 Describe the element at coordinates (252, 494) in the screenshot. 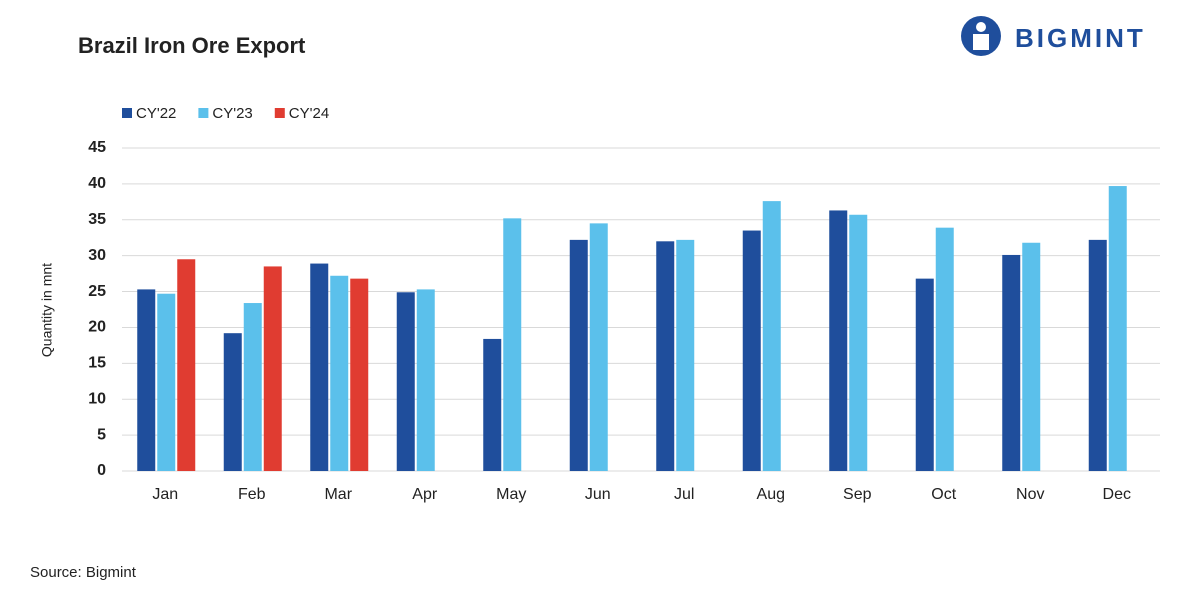

I see `x-tick-label: Feb` at that location.